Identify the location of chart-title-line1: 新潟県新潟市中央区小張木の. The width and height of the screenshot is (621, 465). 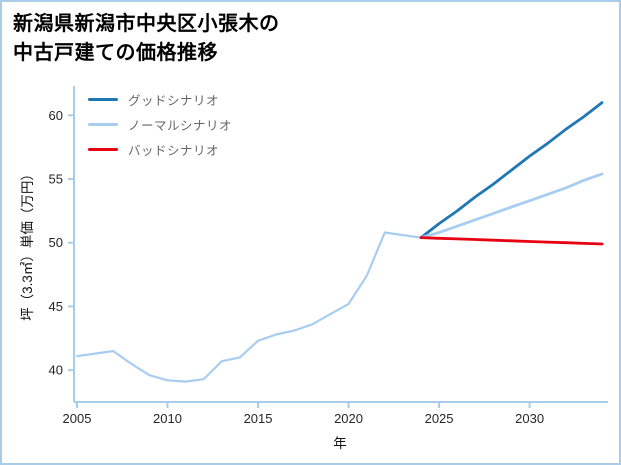
(146, 24).